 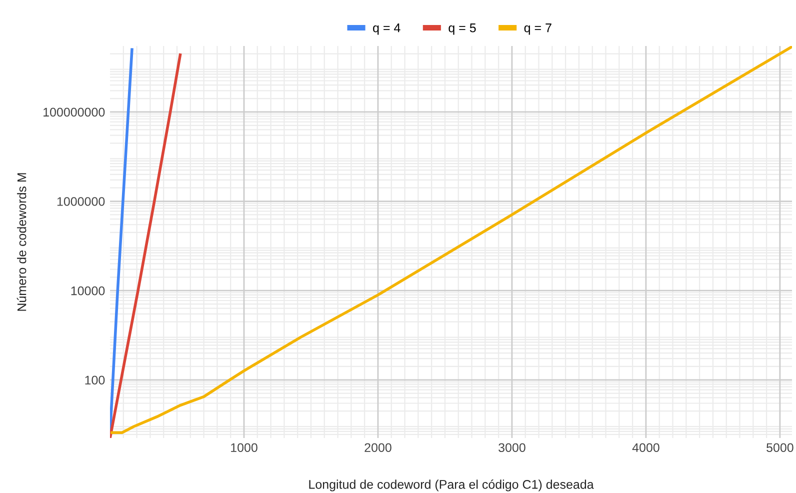 I want to click on y-tick-label: 100000000, so click(x=74, y=112).